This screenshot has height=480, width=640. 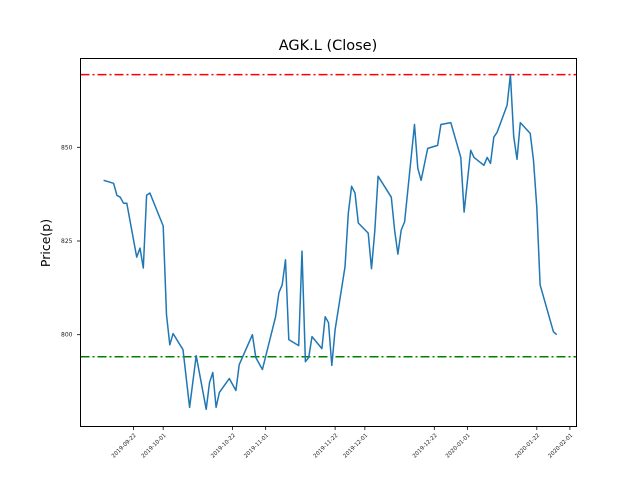 I want to click on chart-title: AGK.L (Close), so click(x=328, y=46).